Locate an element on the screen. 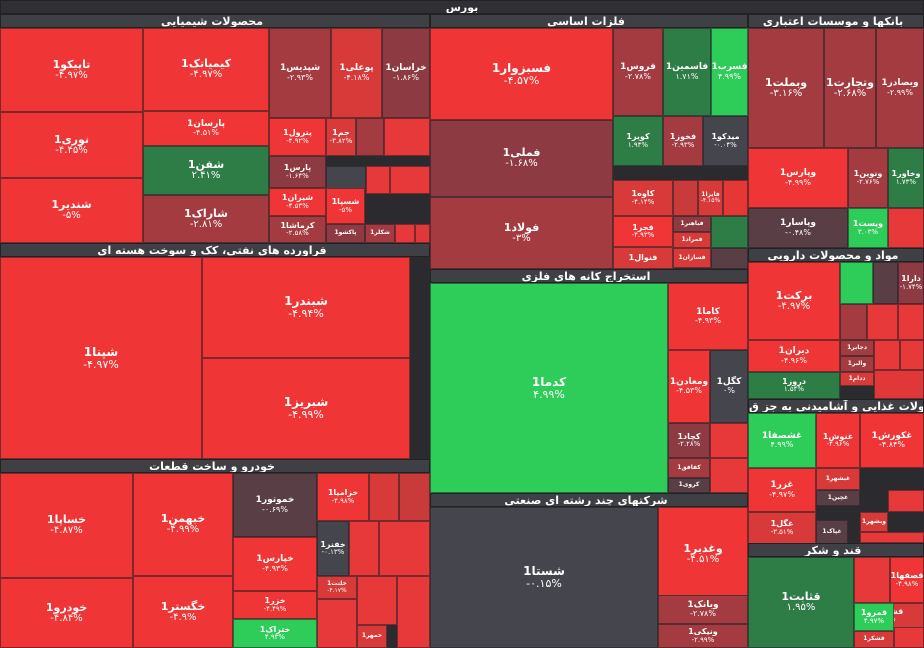 This screenshot has height=648, width=924. stock-tile: شبریز1 -۴.۹۹% is located at coordinates (306, 408).